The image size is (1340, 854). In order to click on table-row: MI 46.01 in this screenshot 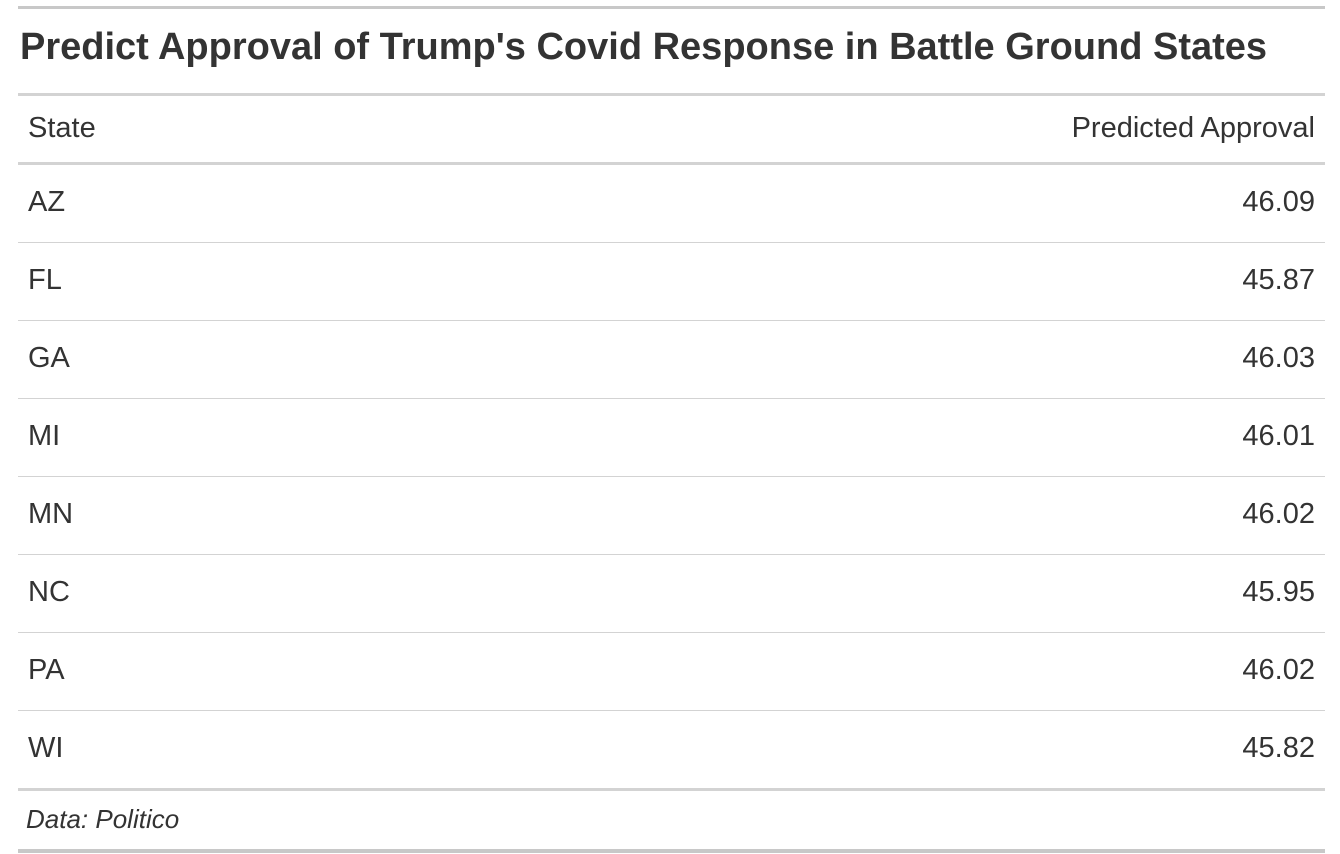, I will do `click(671, 438)`.